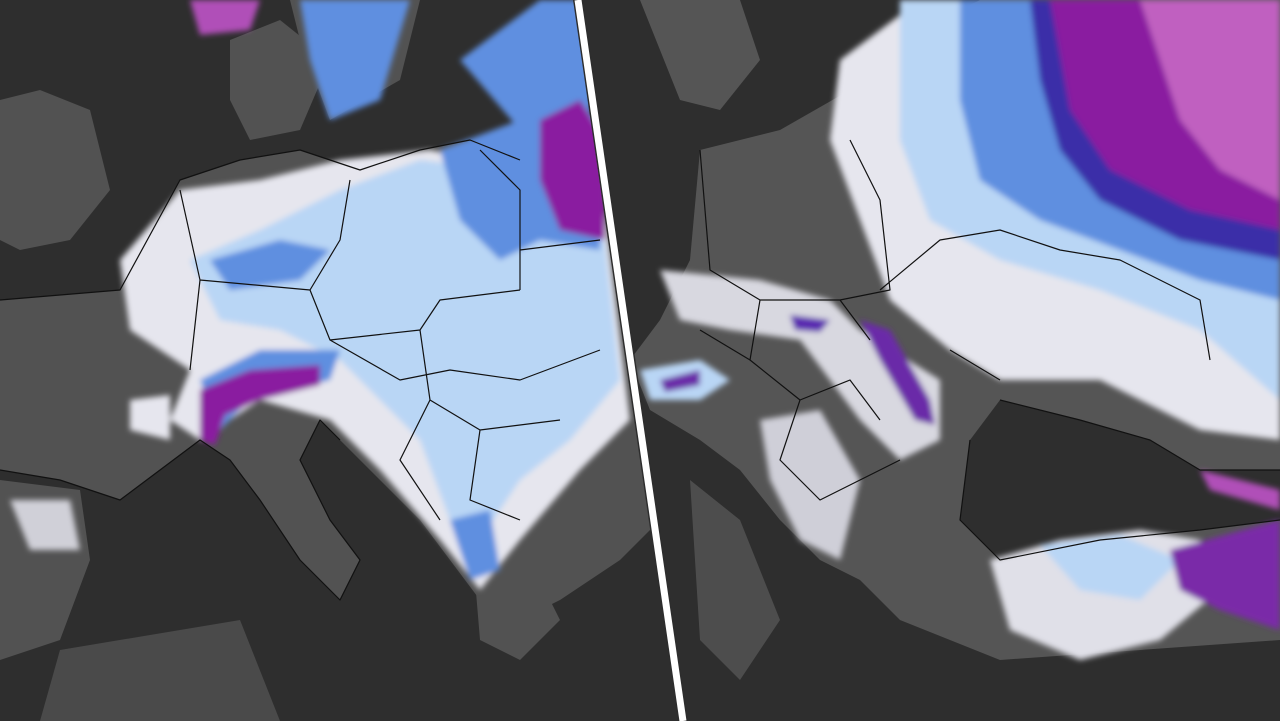 The image size is (1280, 721). I want to click on snow-light-blue, so click(1110, 567).